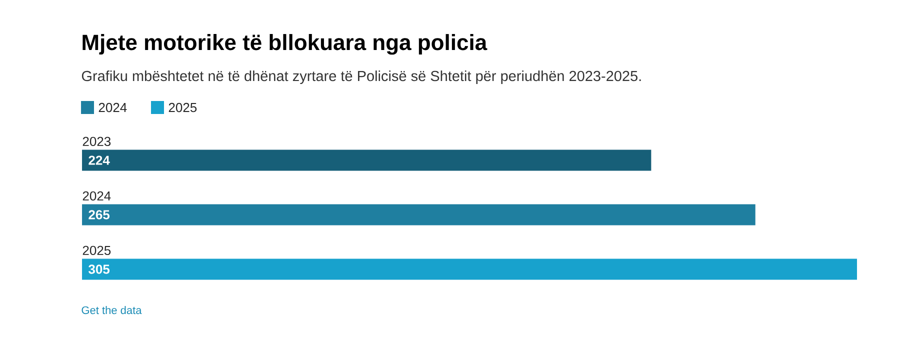 This screenshot has width=900, height=345. What do you see at coordinates (112, 310) in the screenshot?
I see `text: Get the data` at bounding box center [112, 310].